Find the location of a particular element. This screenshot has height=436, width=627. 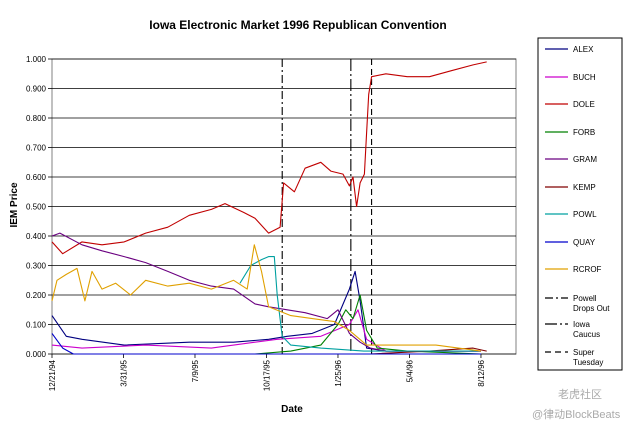

legend-item: ALEX is located at coordinates (569, 49).